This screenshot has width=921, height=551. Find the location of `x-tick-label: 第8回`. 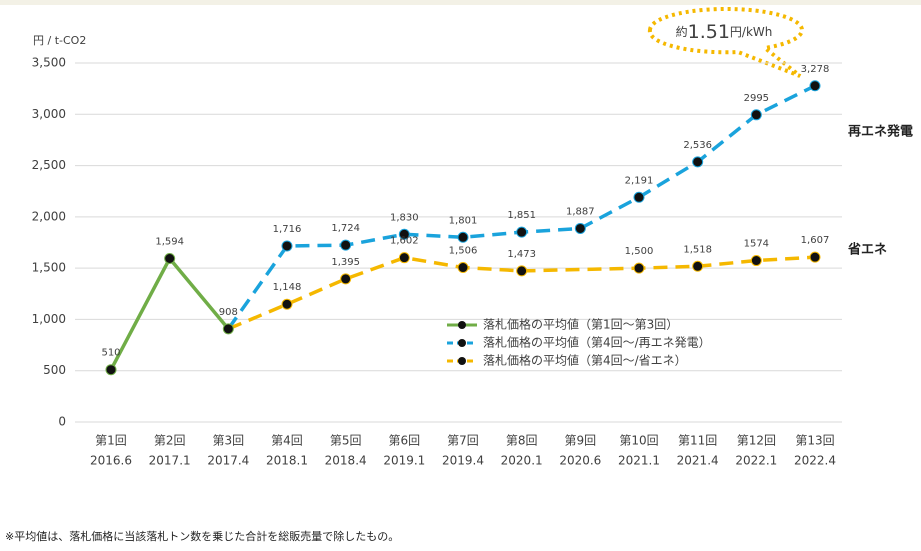

x-tick-label: 第8回 is located at coordinates (522, 441).